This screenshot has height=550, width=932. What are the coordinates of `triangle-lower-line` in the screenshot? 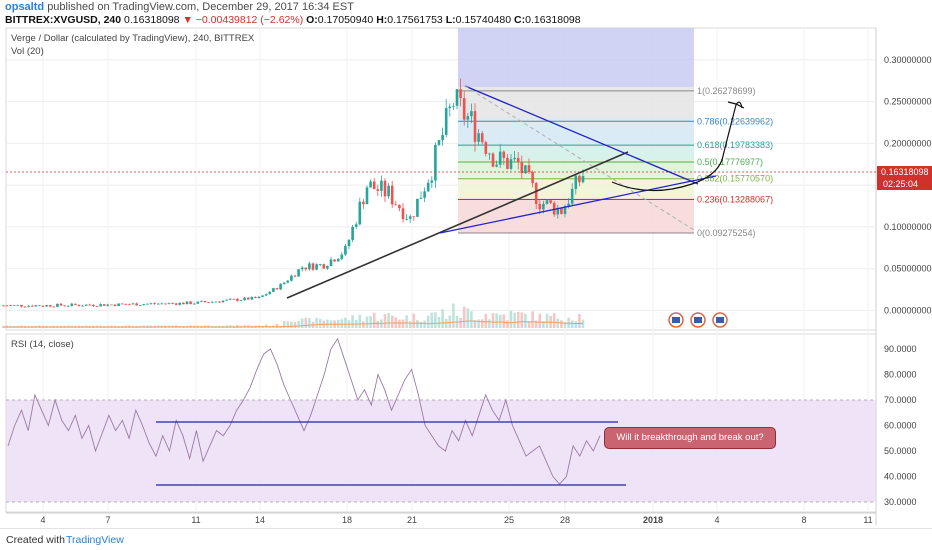 It's located at (578, 204).